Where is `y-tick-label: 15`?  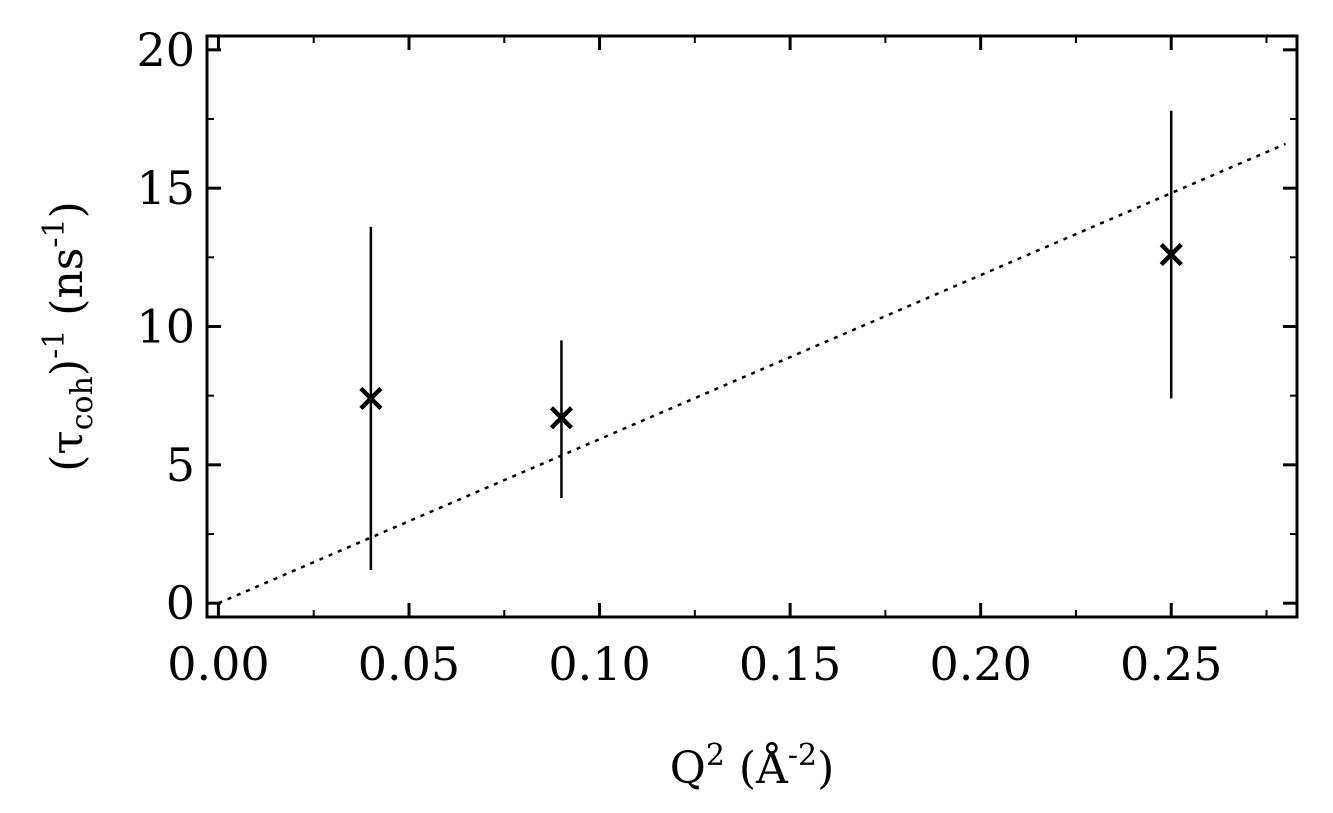 y-tick-label: 15 is located at coordinates (165, 188).